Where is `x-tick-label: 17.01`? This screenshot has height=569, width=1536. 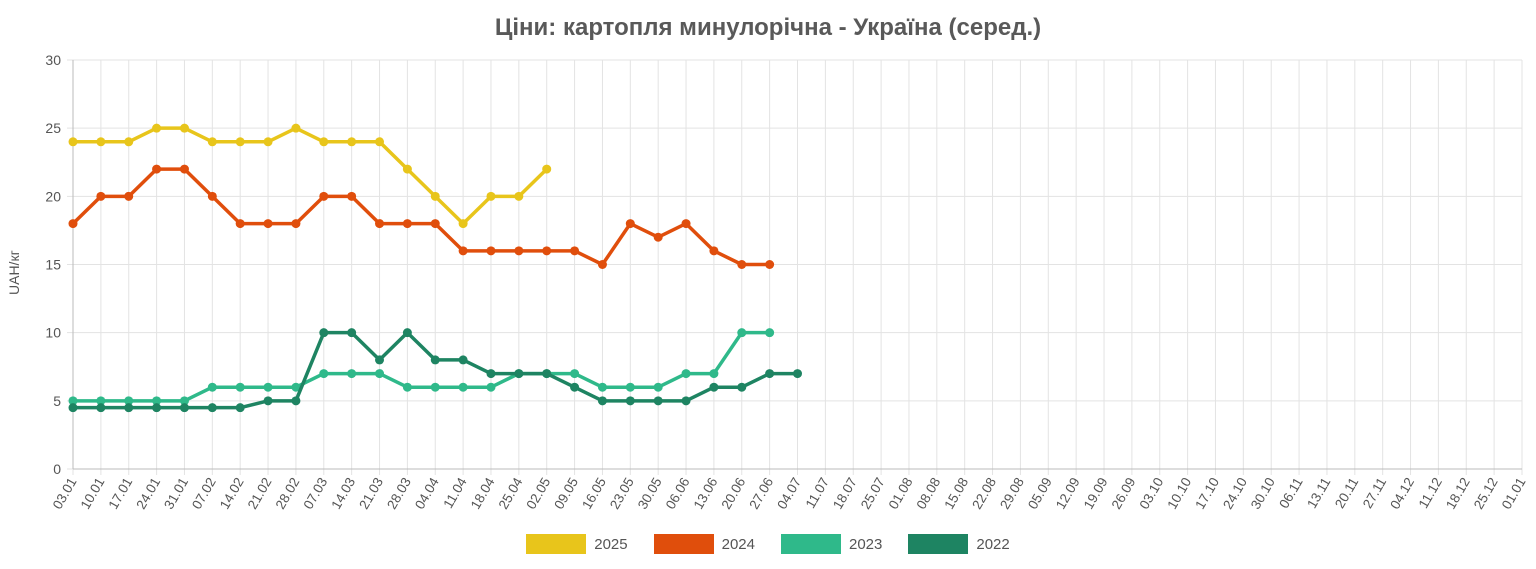 x-tick-label: 17.01 is located at coordinates (120, 493).